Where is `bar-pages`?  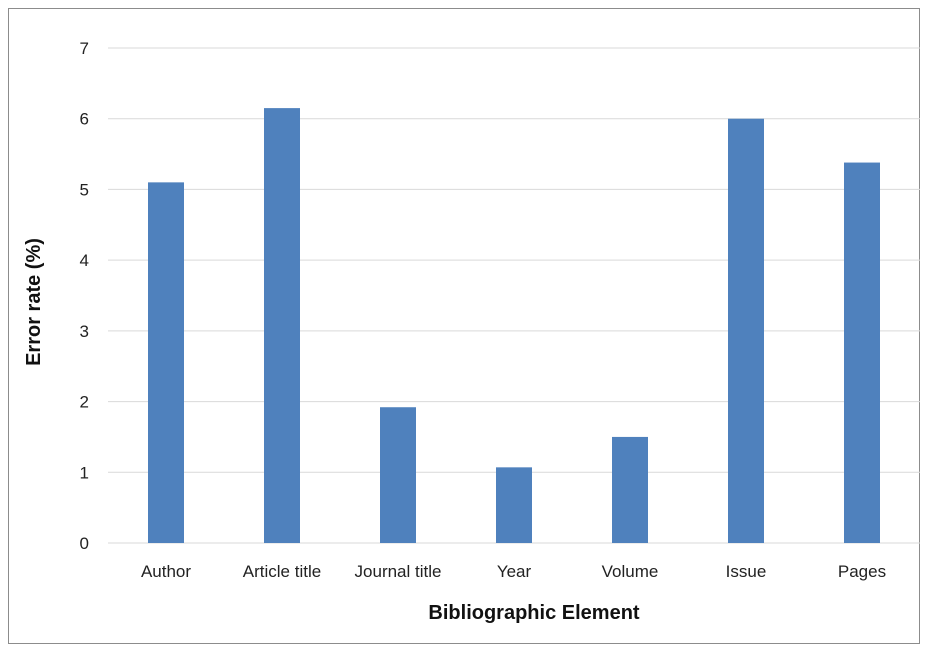
bar-pages is located at coordinates (862, 353).